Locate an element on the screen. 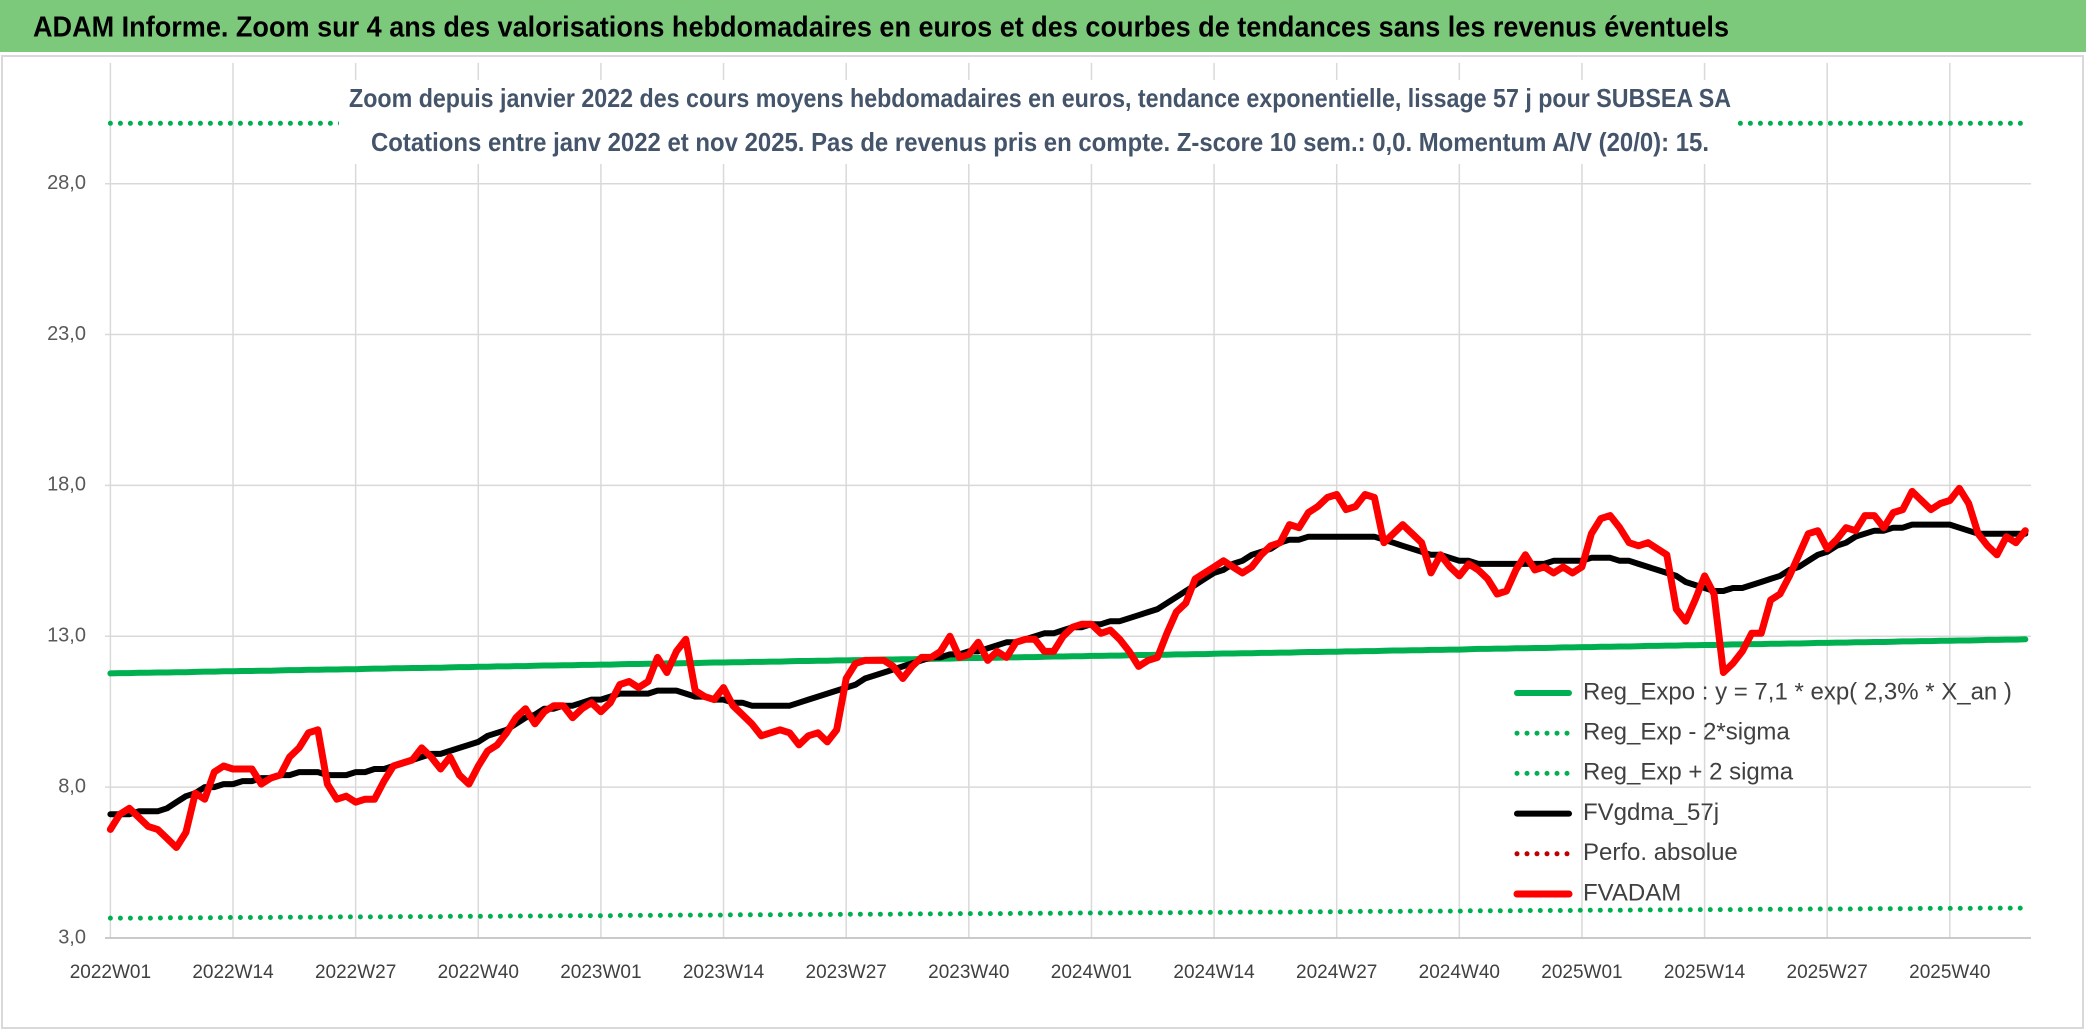 This screenshot has height=1031, width=2086. legend-label: FVADAM is located at coordinates (1632, 892).